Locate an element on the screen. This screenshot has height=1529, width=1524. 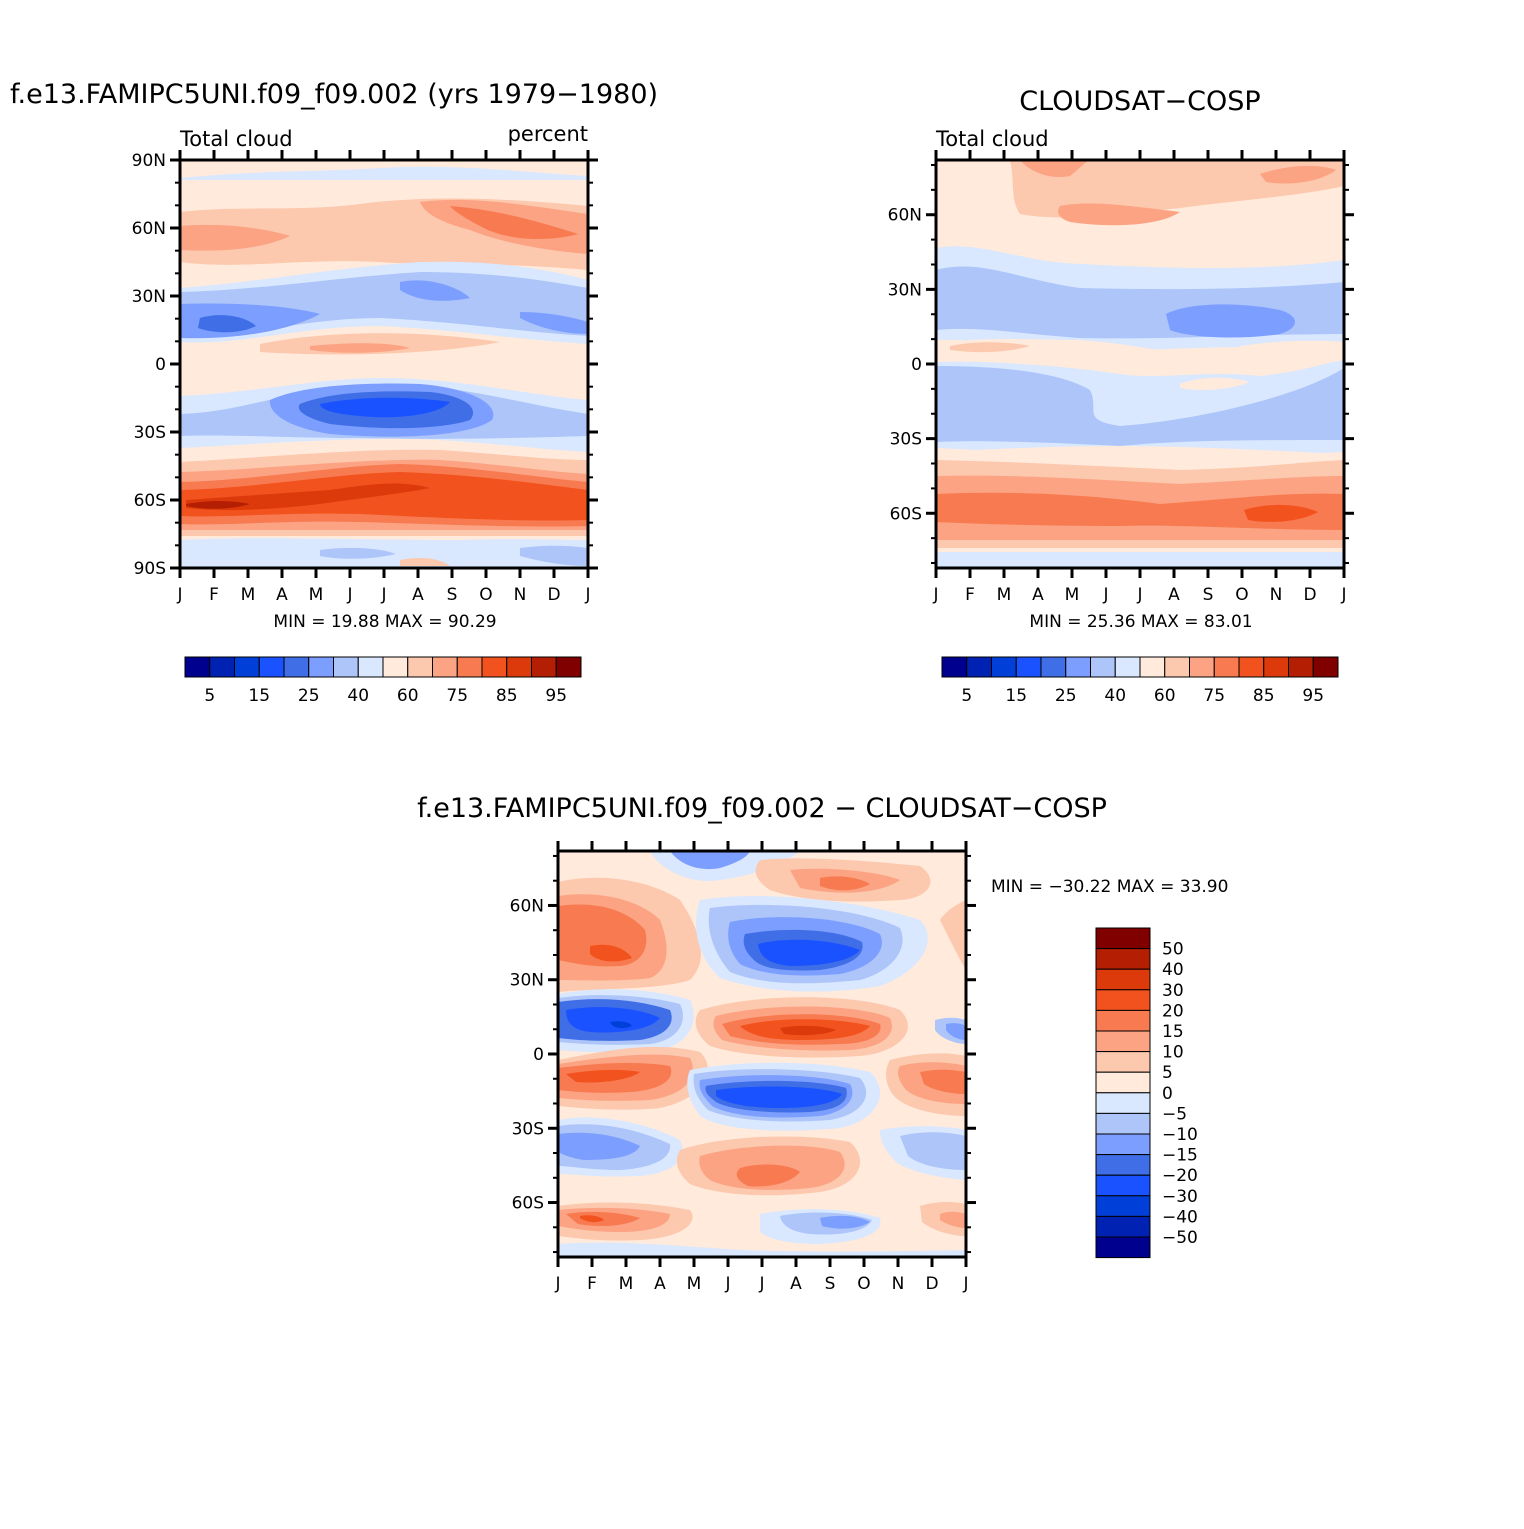
panel-obs-left-label: Total cloud is located at coordinates (992, 139).